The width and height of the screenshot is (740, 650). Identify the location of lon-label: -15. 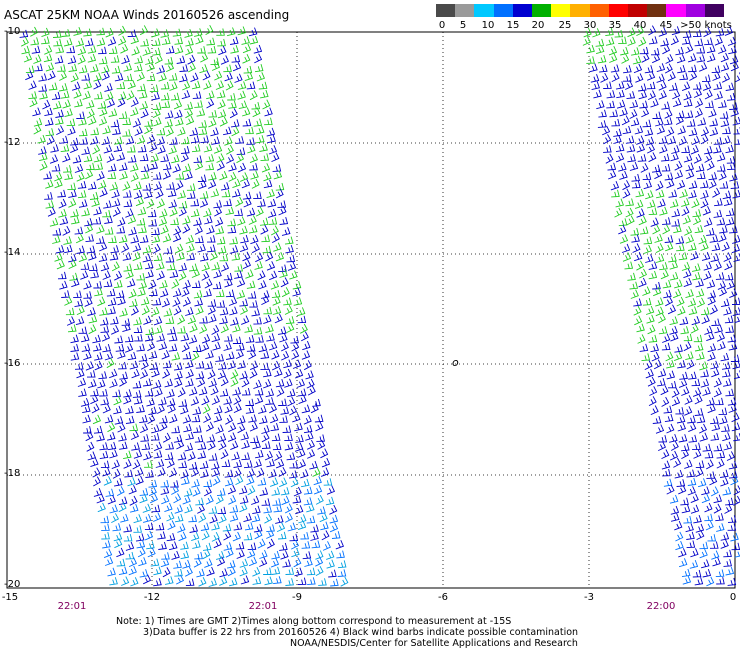
(10, 597).